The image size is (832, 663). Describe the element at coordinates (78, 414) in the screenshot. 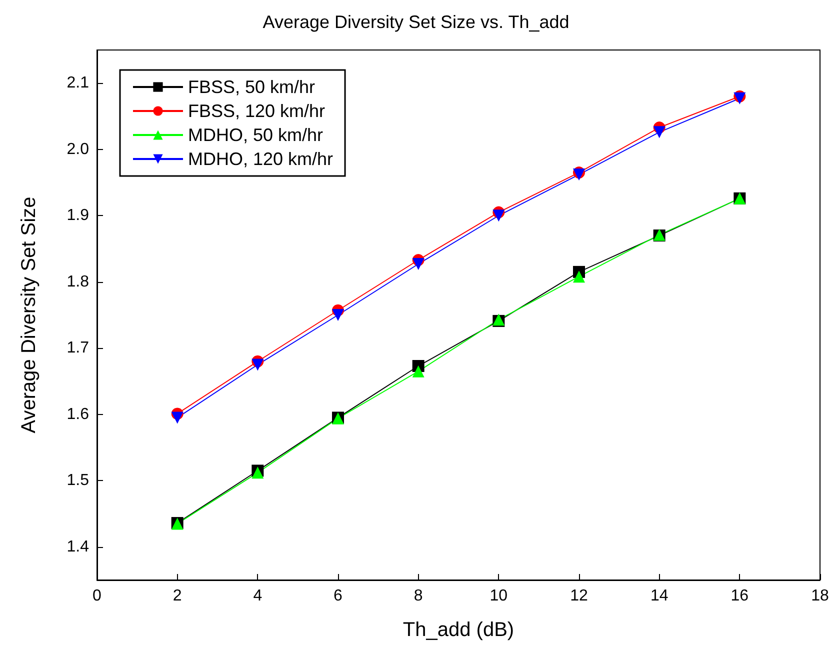

I see `y-tick-label: 1.6` at that location.